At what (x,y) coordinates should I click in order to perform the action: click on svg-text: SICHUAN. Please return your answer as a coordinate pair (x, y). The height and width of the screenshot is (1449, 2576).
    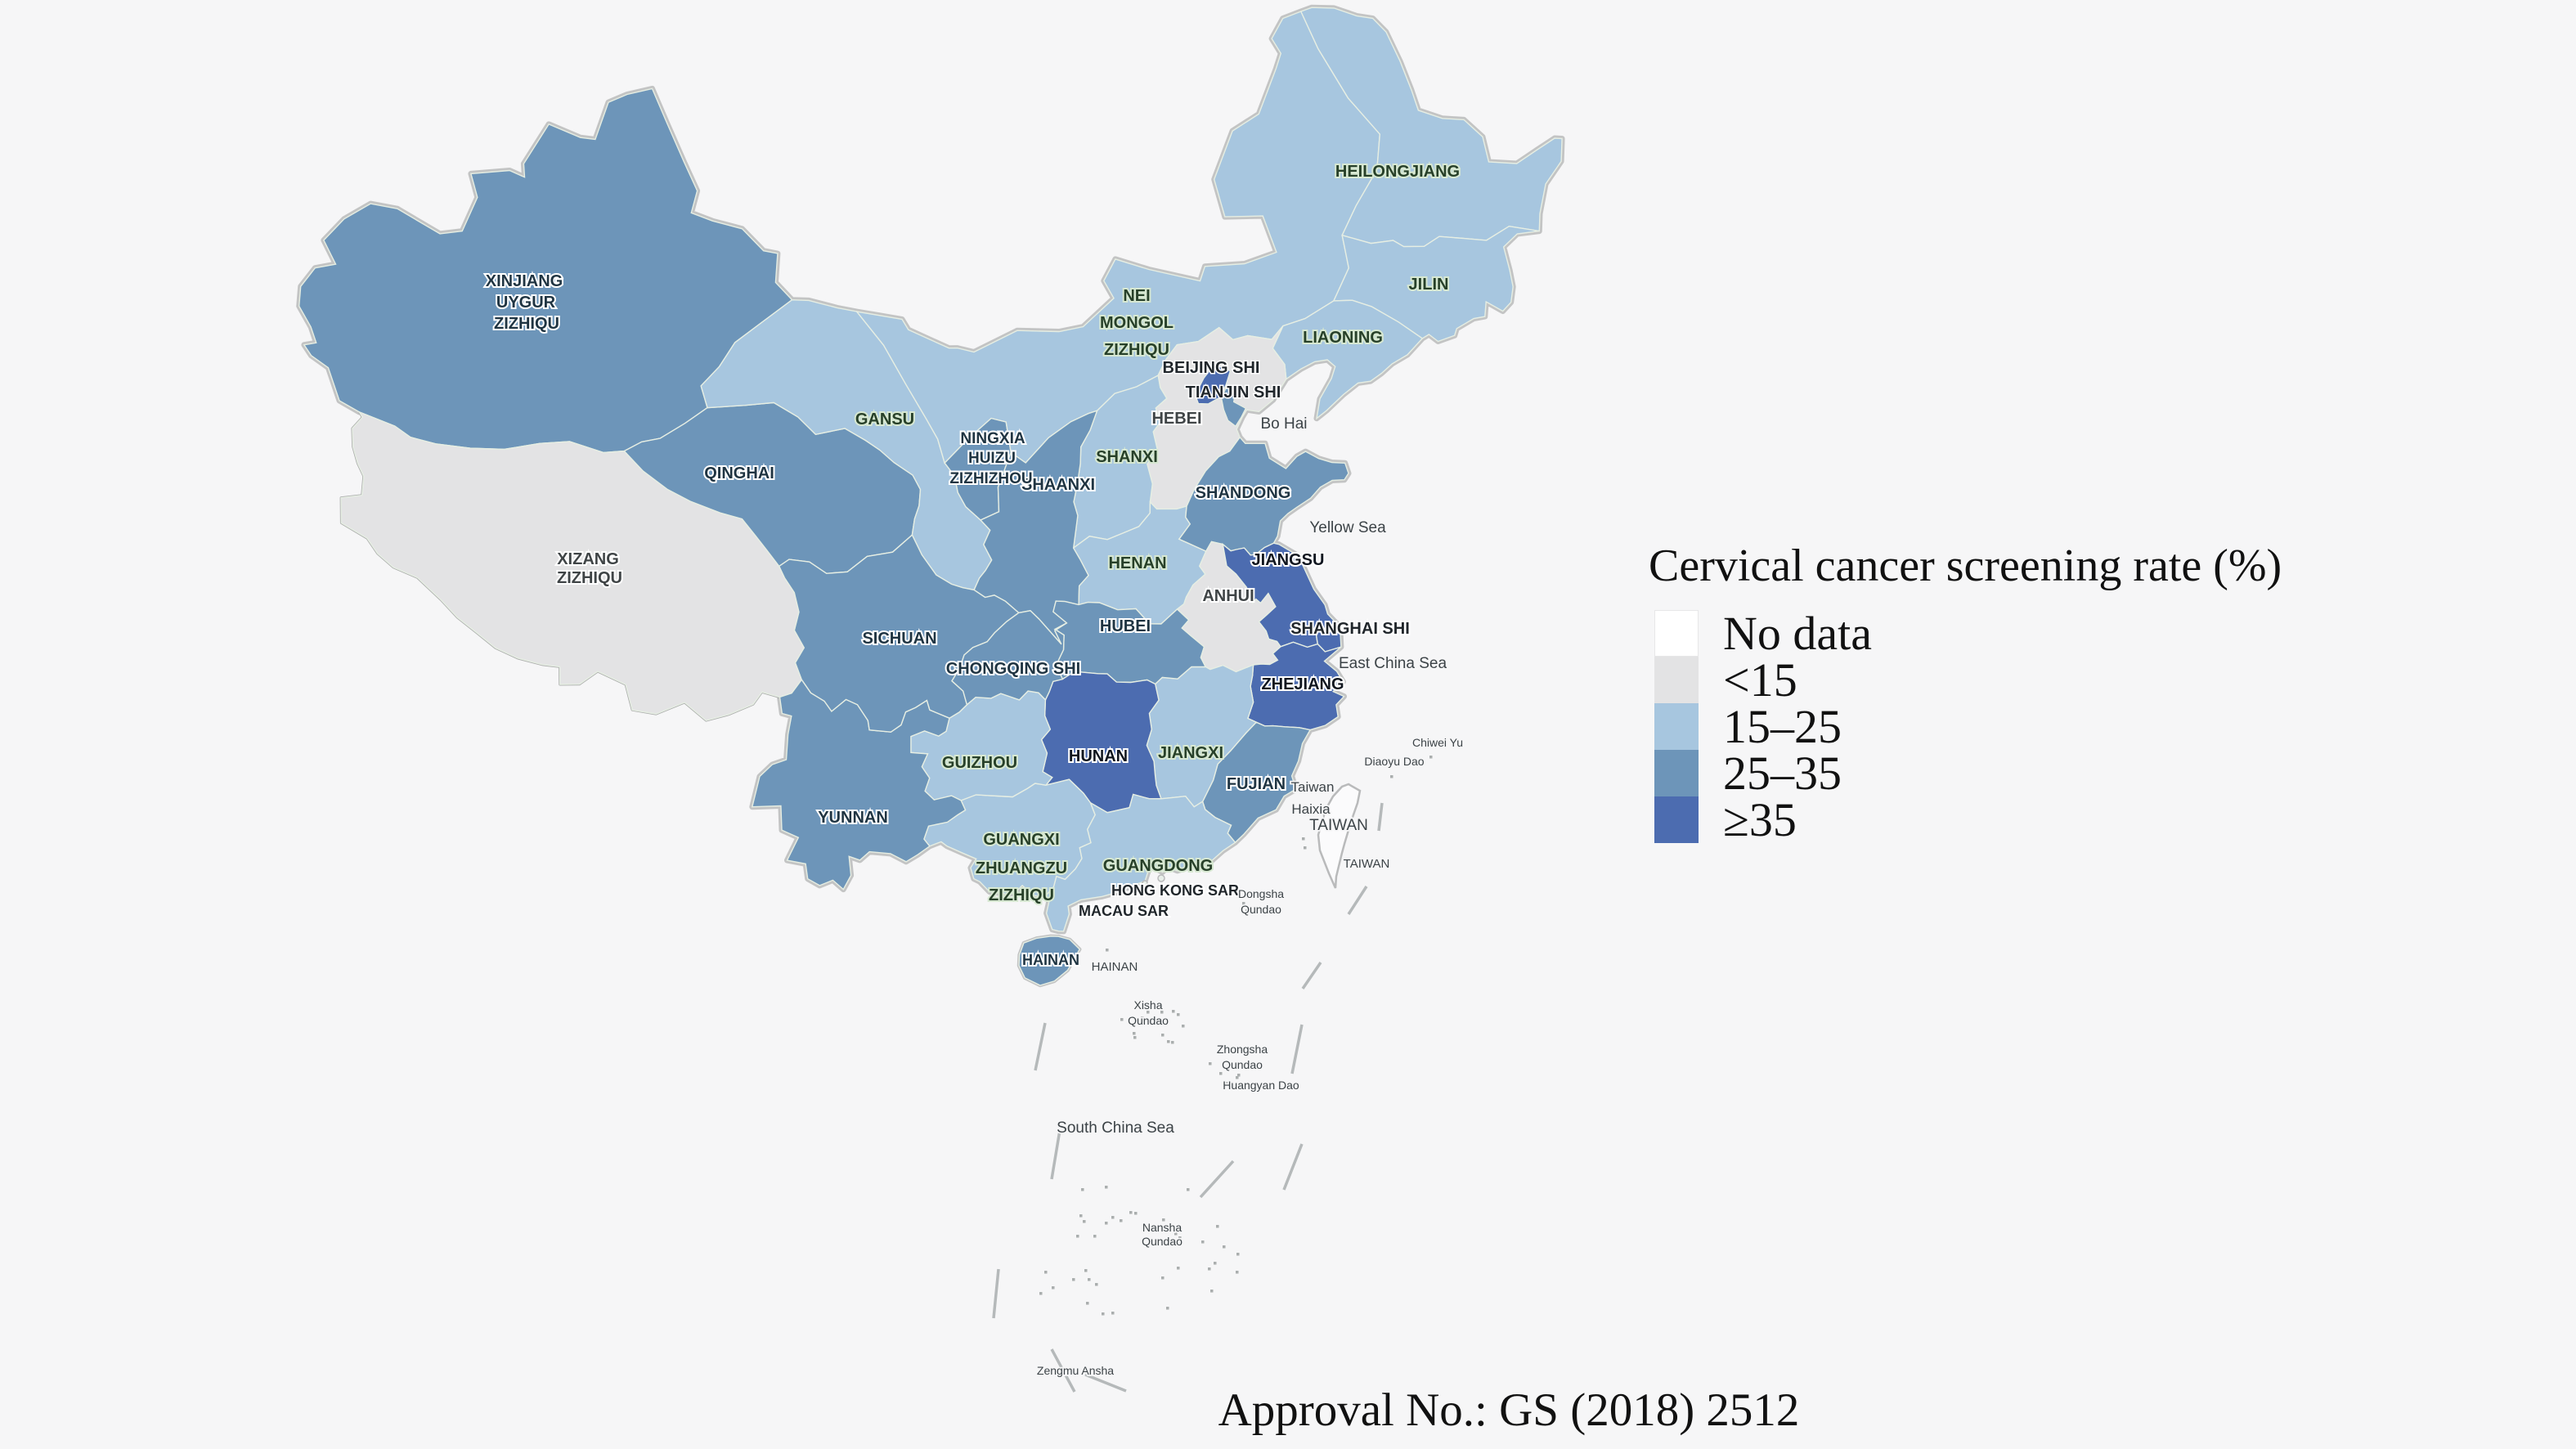
    Looking at the image, I should click on (899, 639).